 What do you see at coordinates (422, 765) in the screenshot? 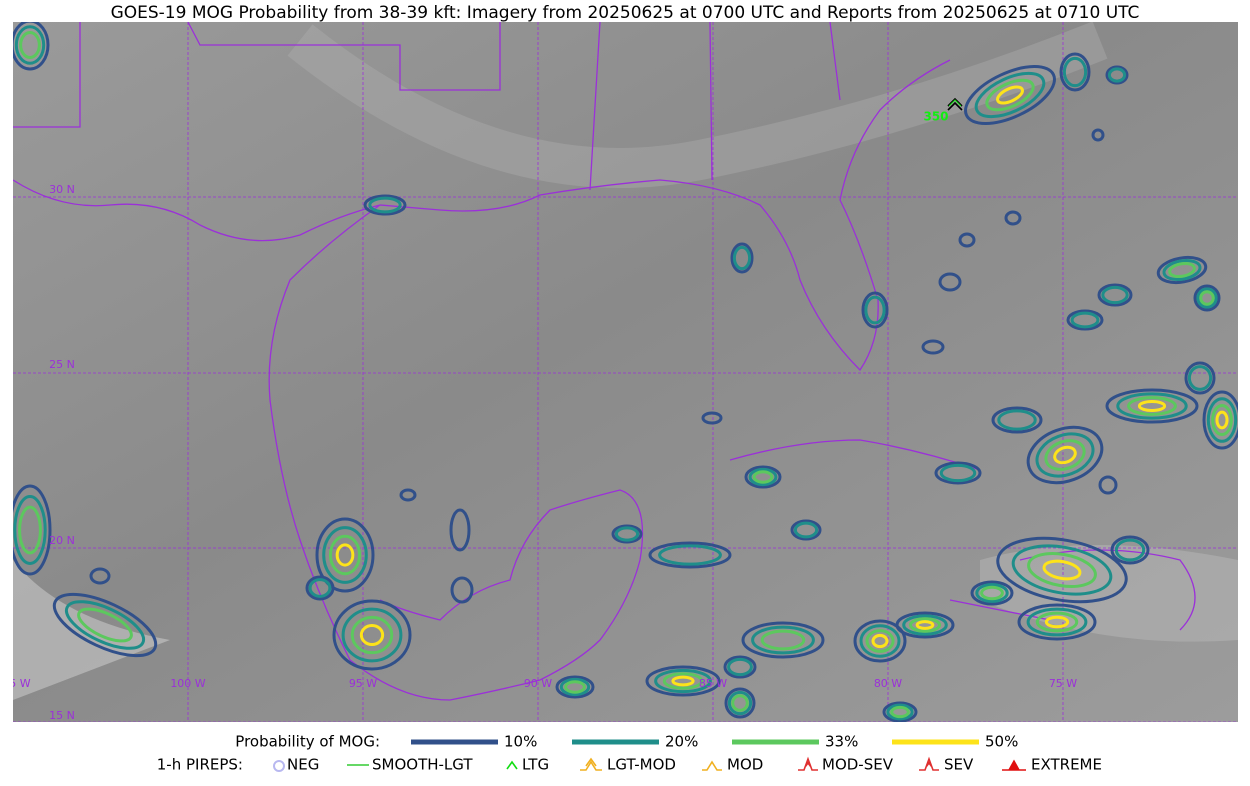
I see `legend-label: SMOOTH-LGT` at bounding box center [422, 765].